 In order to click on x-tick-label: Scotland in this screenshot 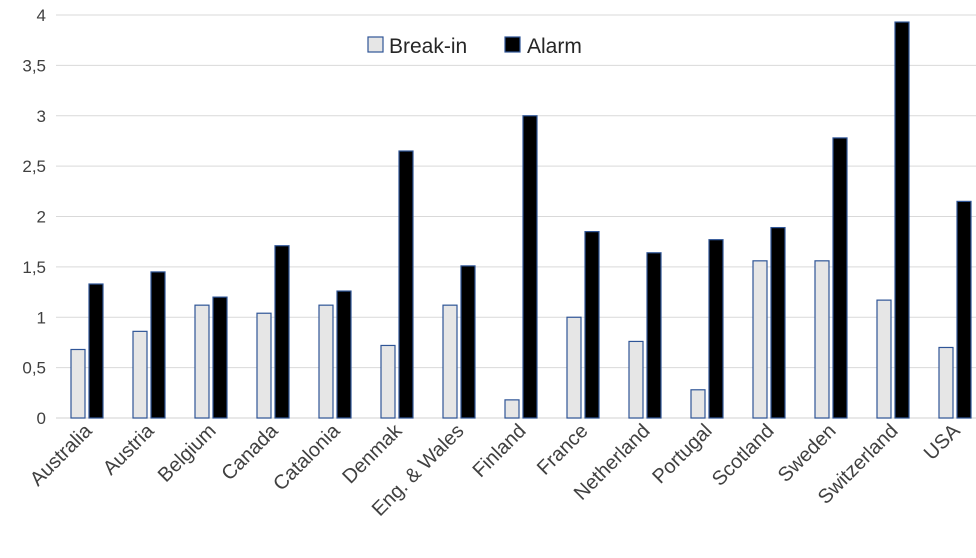, I will do `click(743, 455)`.